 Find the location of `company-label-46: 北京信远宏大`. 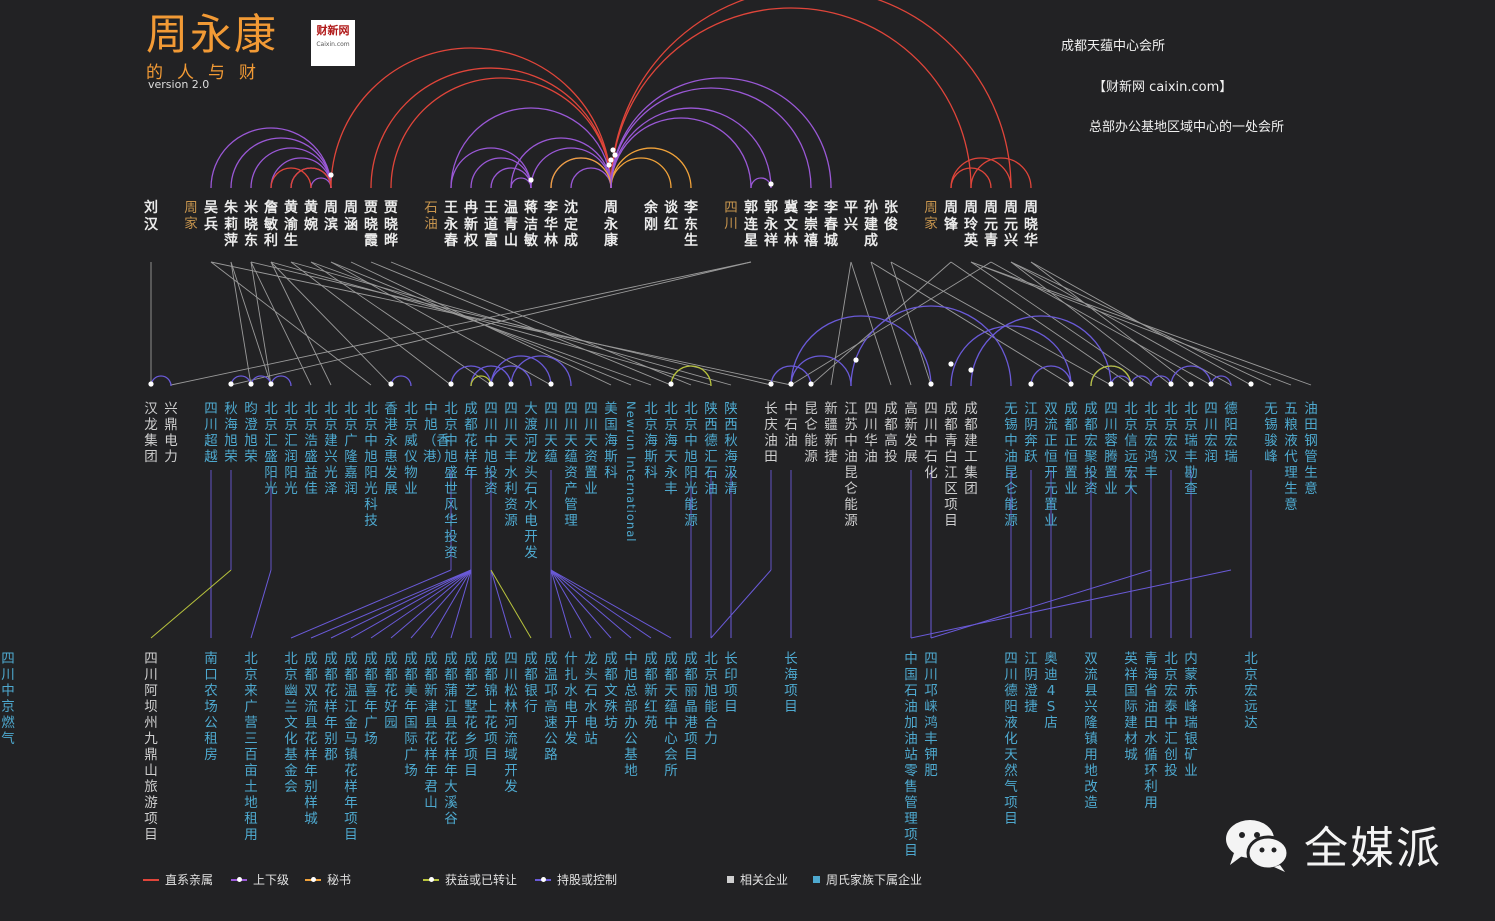

company-label-46: 北京信远宏大 is located at coordinates (1131, 449).